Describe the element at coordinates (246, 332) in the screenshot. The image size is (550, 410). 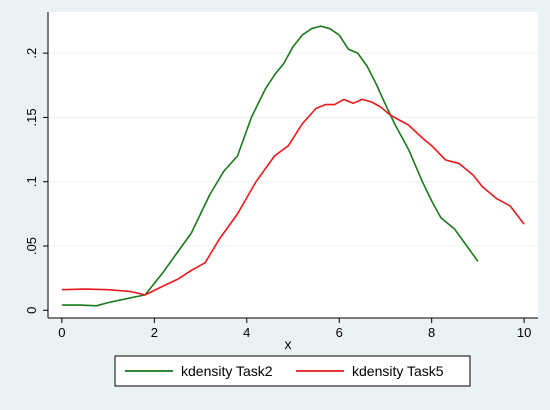
I see `x-tick-label: 4` at that location.